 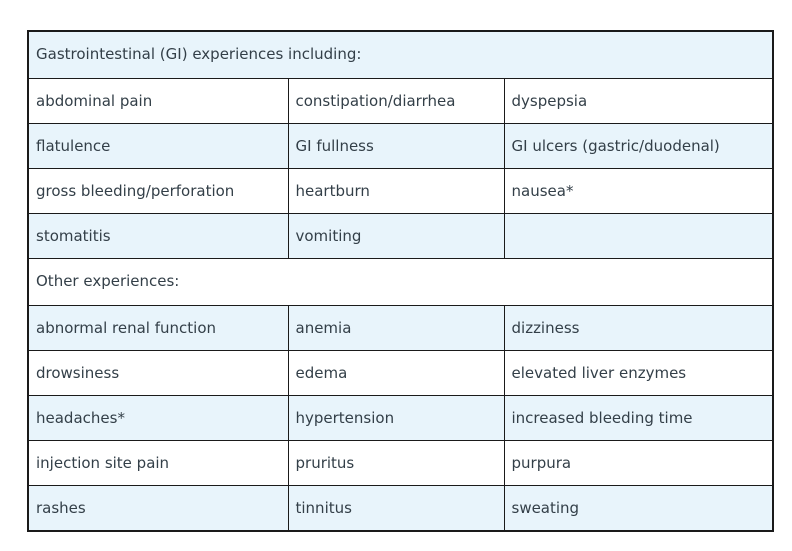 What do you see at coordinates (158, 508) in the screenshot?
I see `table-cell: rashes` at bounding box center [158, 508].